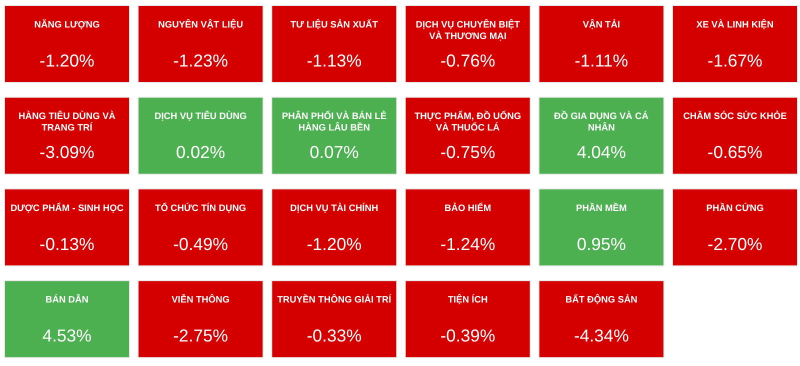 The width and height of the screenshot is (800, 366). Describe the element at coordinates (735, 24) in the screenshot. I see `category-label: XE VÀ LINH KIỆN` at that location.